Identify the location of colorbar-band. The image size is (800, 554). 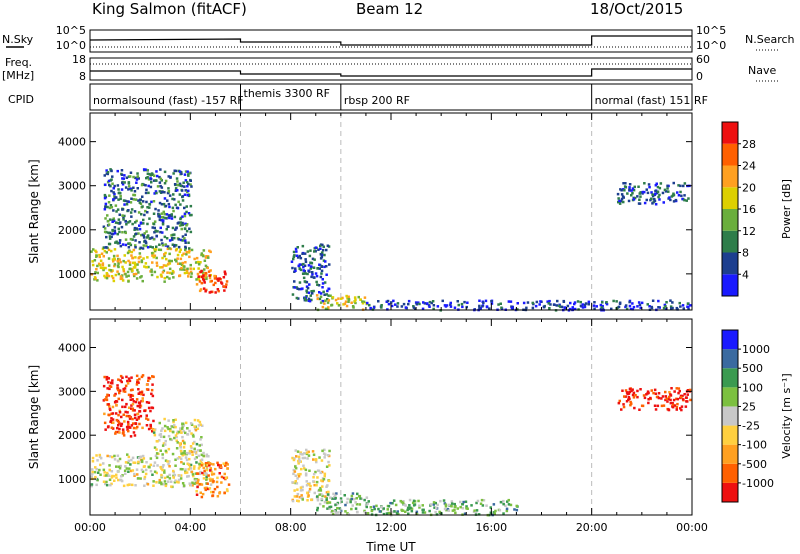
(730, 359).